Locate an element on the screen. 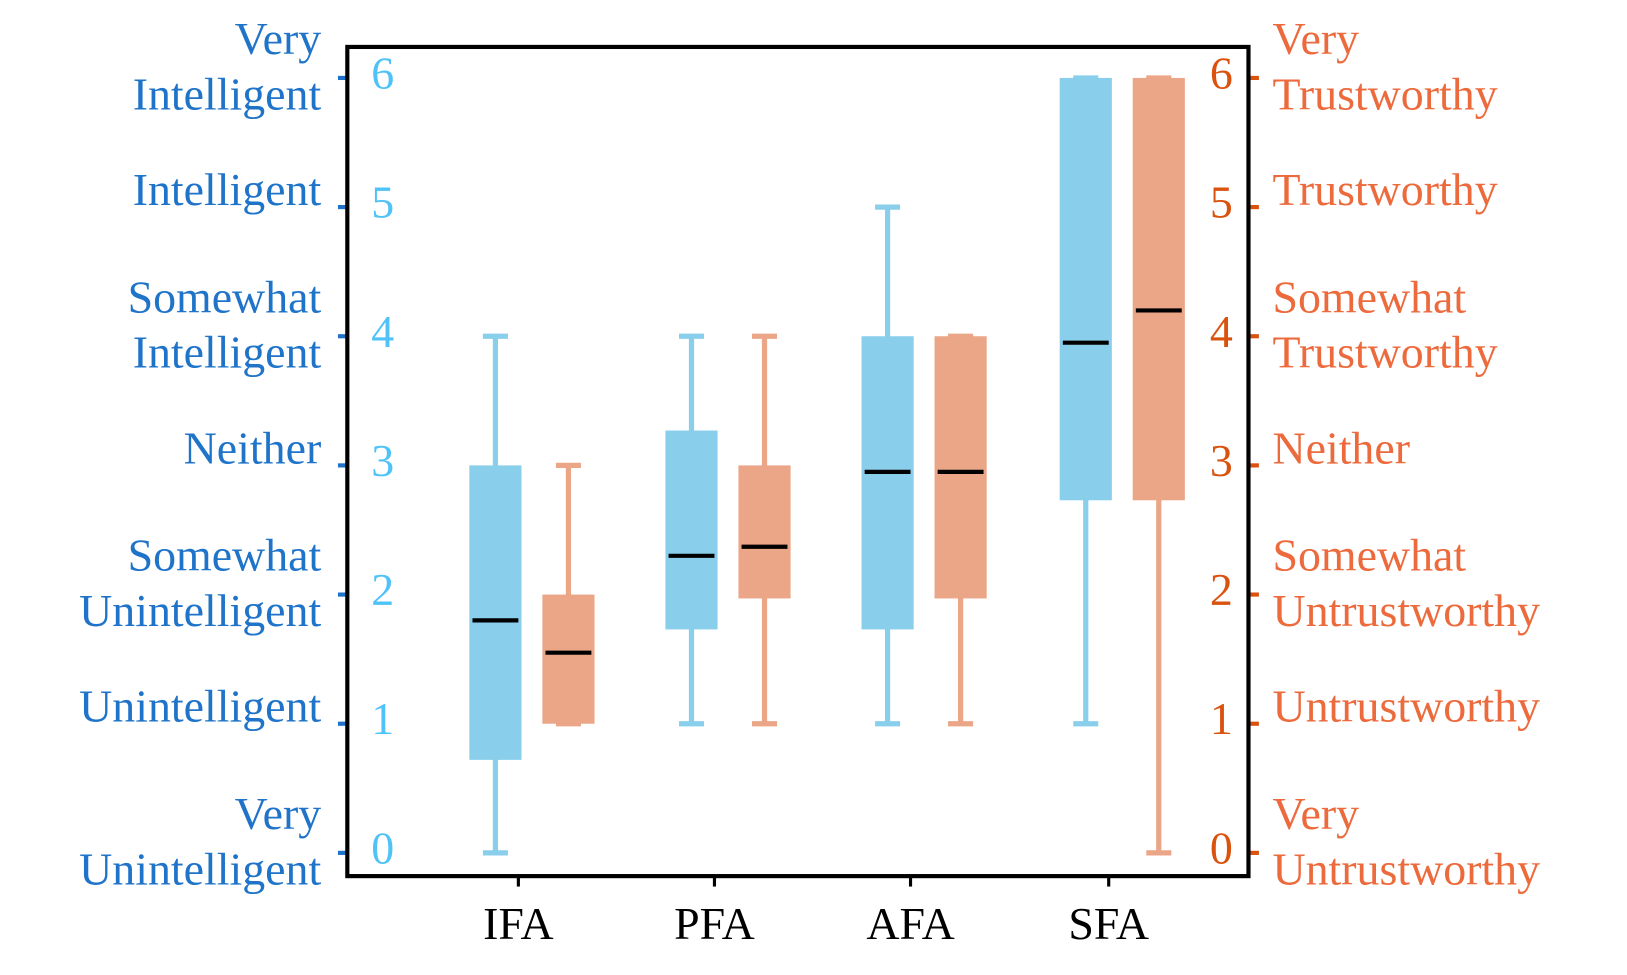 This screenshot has height=975, width=1627. y2-tick-label: 2 is located at coordinates (1221, 589).